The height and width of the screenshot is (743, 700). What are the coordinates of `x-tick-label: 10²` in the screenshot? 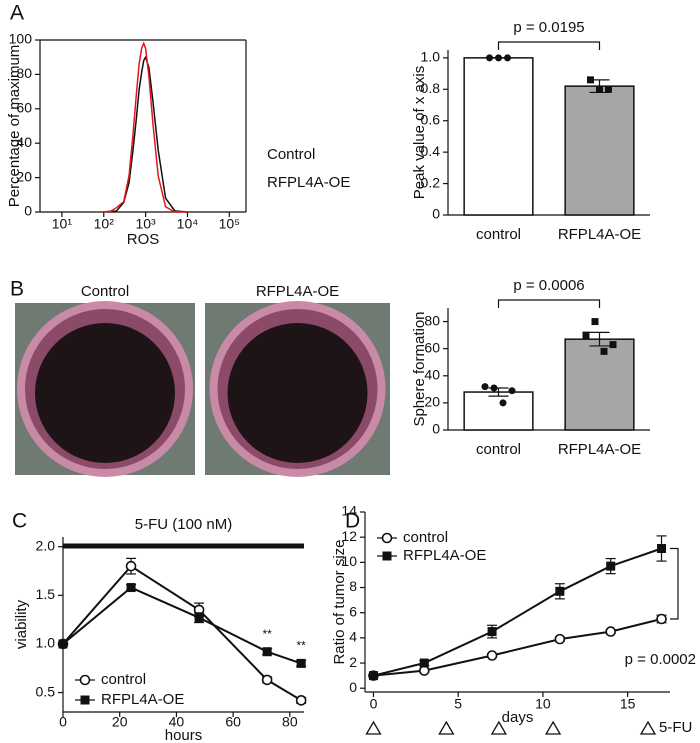 It's located at (104, 224).